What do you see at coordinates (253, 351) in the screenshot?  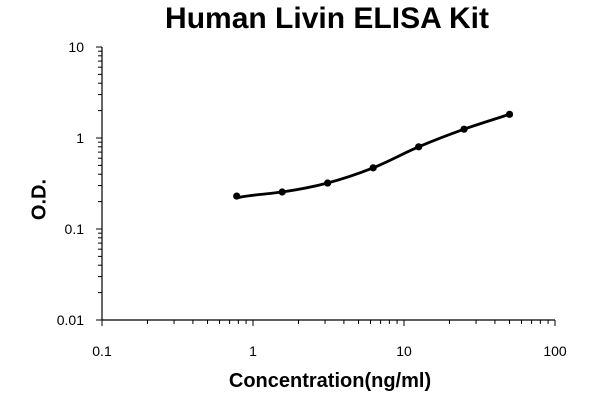 I see `x-tick-label: 1` at bounding box center [253, 351].